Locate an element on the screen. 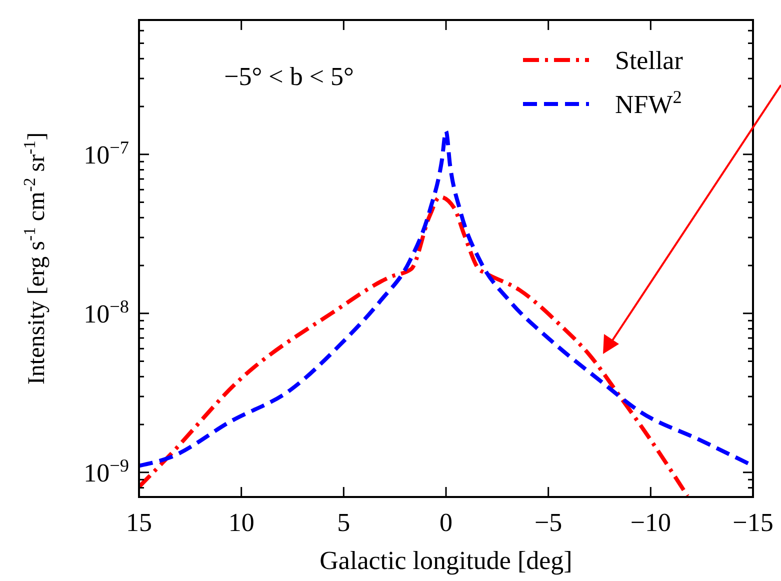 The height and width of the screenshot is (581, 781). x-tick-label: 10 is located at coordinates (241, 522).